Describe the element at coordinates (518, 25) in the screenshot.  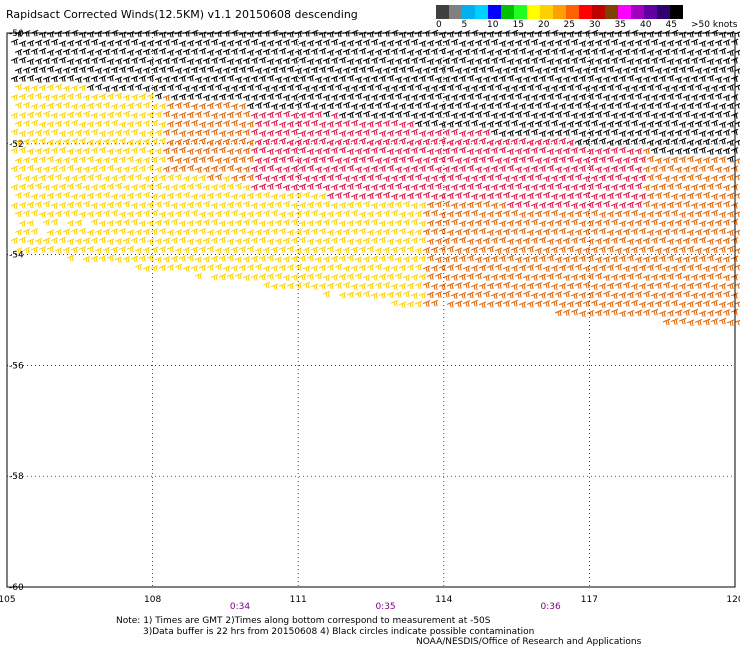
I see `scale-label: 15` at that location.